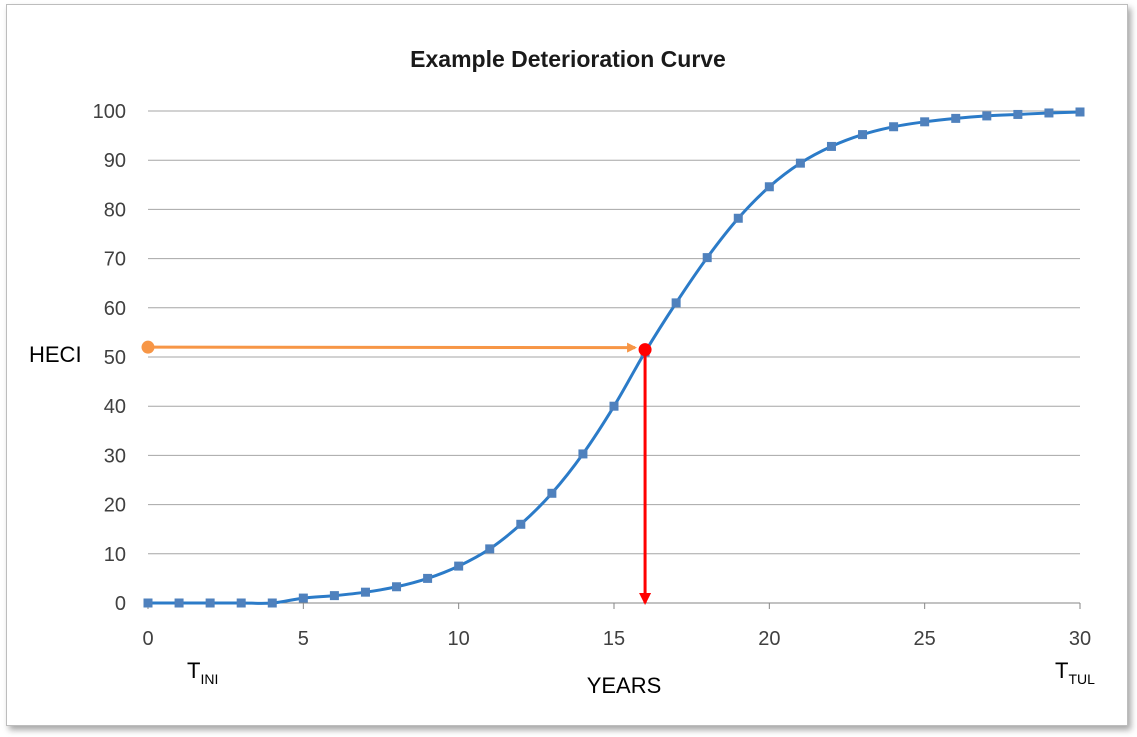 Image resolution: width=1137 pixels, height=737 pixels. Describe the element at coordinates (459, 639) in the screenshot. I see `x-tick-label: 10` at that location.